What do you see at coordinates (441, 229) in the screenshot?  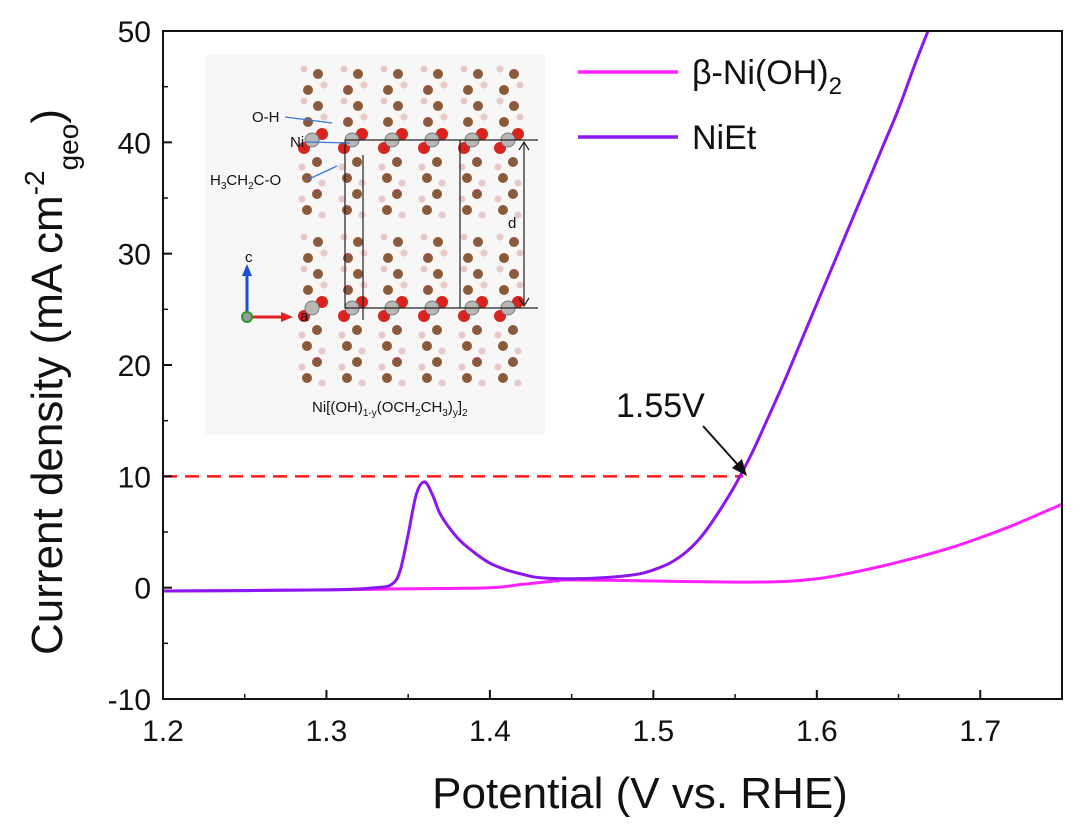 I see `unit-cell-outline` at bounding box center [441, 229].